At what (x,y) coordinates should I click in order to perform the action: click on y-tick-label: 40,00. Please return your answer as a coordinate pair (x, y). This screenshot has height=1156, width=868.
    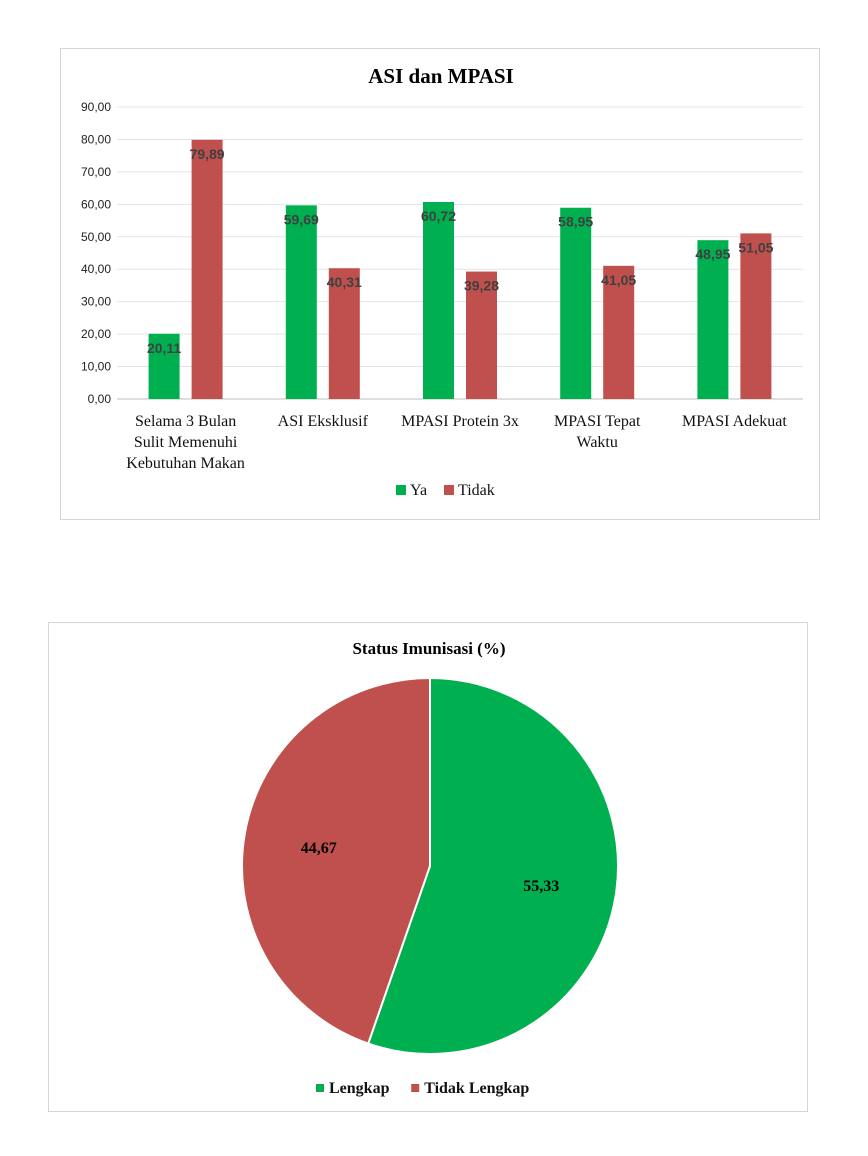
    Looking at the image, I should click on (96, 269).